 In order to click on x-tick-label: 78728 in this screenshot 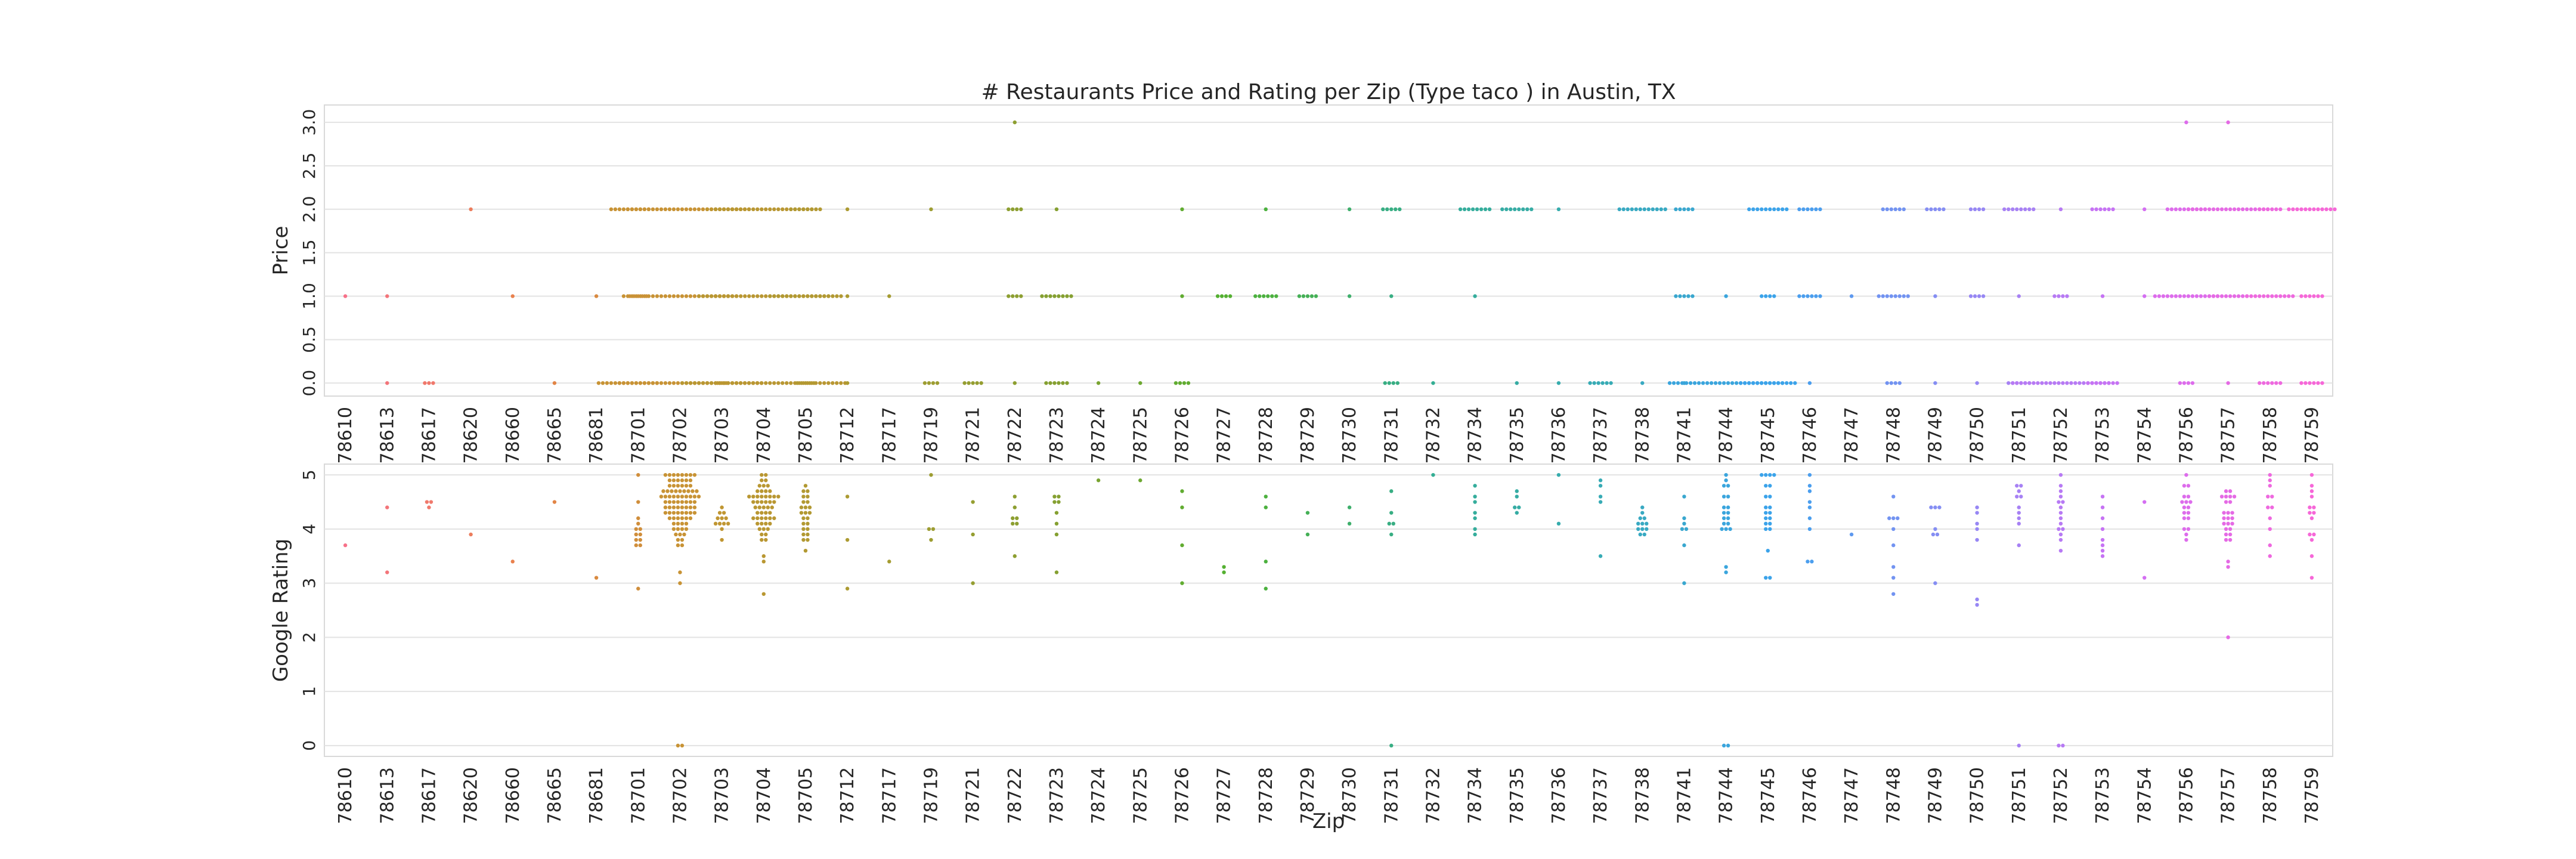, I will do `click(1267, 795)`.